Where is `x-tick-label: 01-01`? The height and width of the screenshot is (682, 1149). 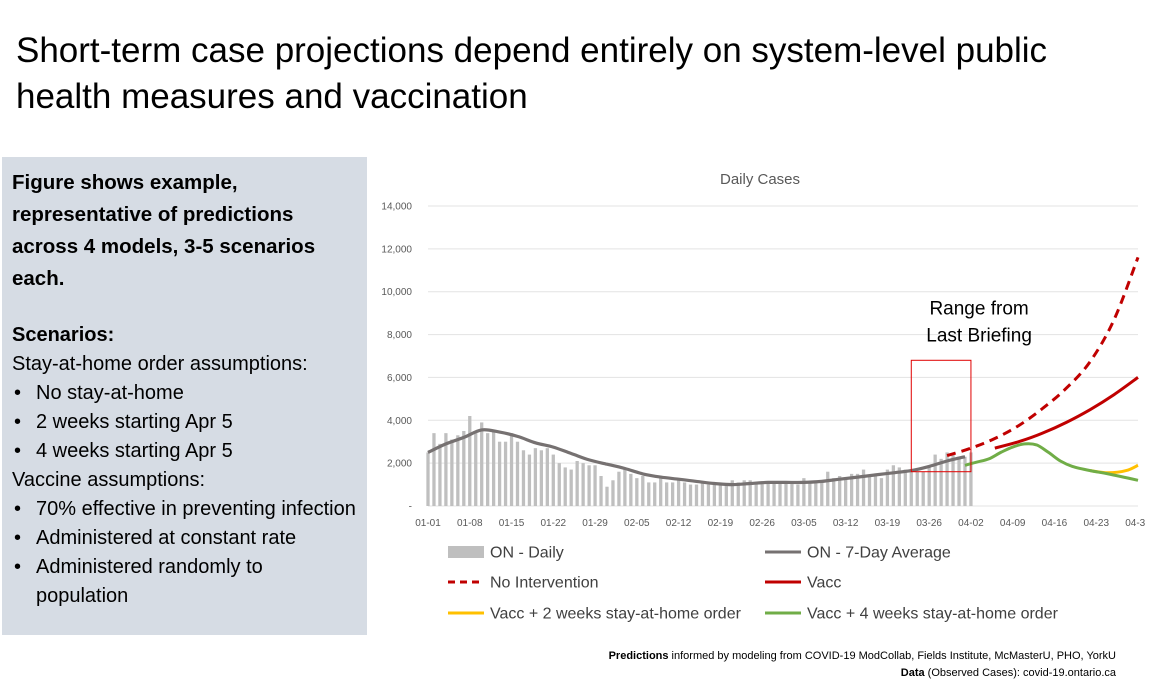 x-tick-label: 01-01 is located at coordinates (428, 523).